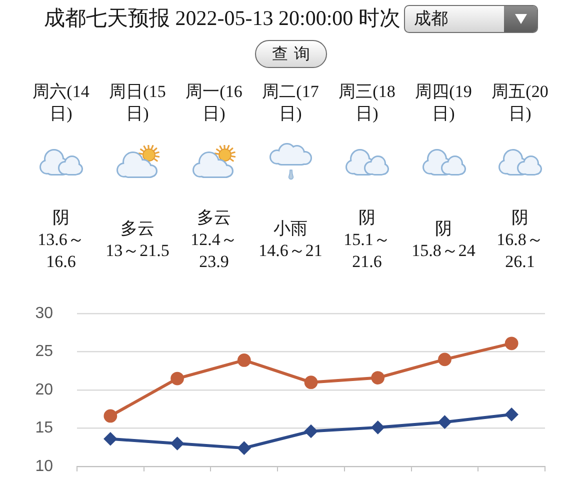 This screenshot has width=582, height=500. What do you see at coordinates (291, 229) in the screenshot?
I see `text: 小雨` at bounding box center [291, 229].